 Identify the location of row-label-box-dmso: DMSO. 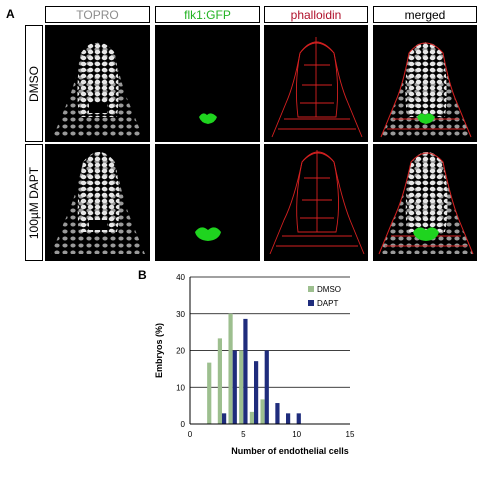
(34, 83).